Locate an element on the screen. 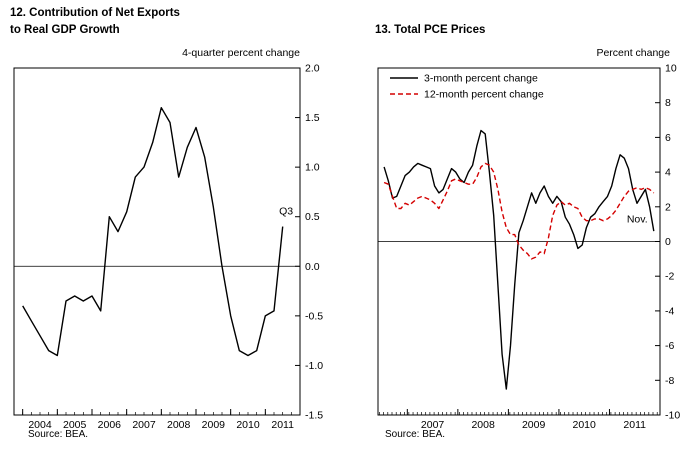 This screenshot has height=452, width=700. chart-title-line-1: 13. Total PCE Prices is located at coordinates (430, 30).